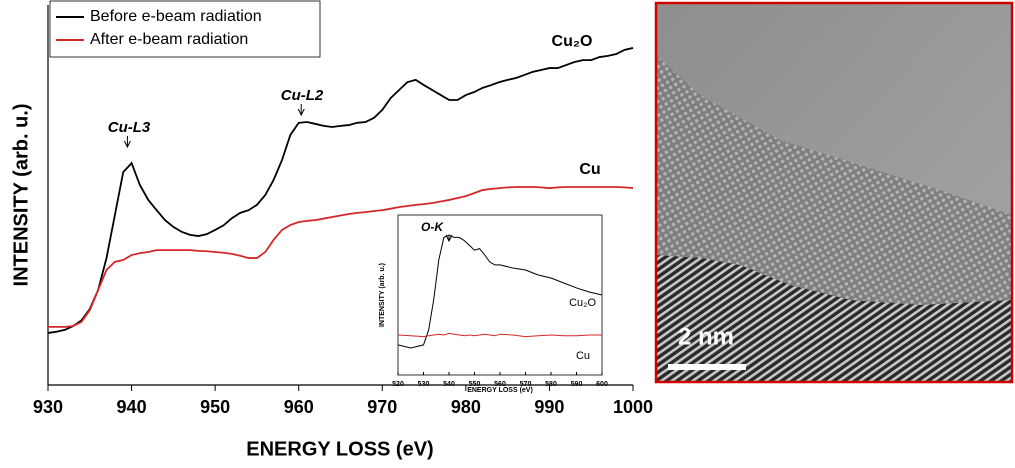 The height and width of the screenshot is (468, 1015). I want to click on x-tick-label: 990, so click(549, 407).